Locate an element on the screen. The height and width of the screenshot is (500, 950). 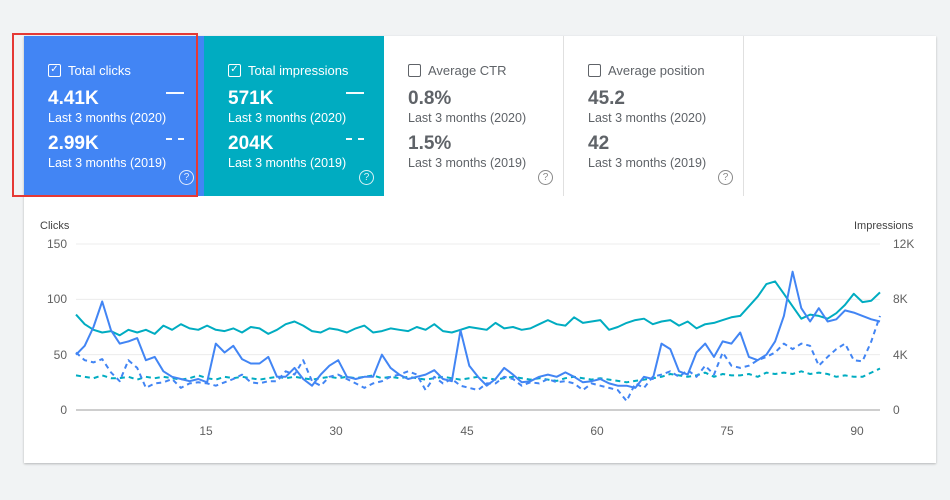
metric-header: ✓ Total clicks is located at coordinates (126, 70).